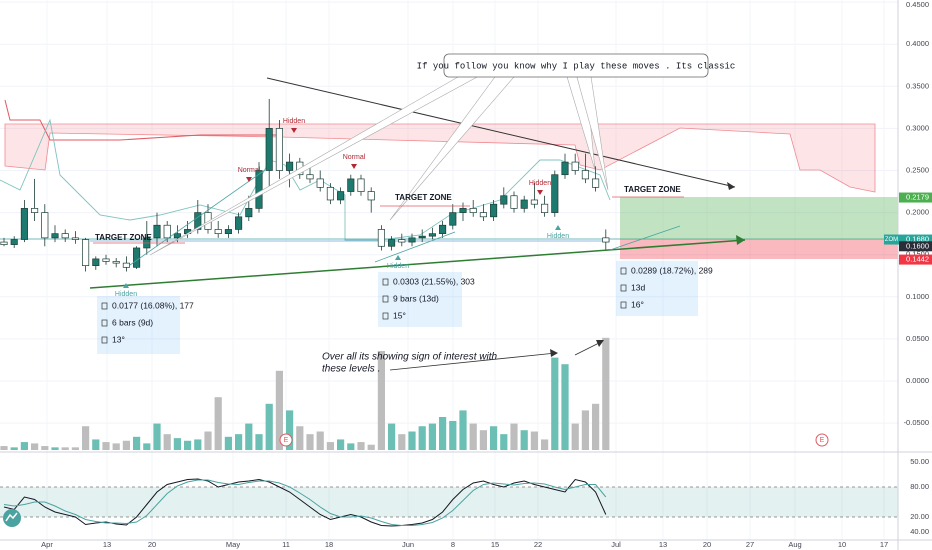 The image size is (932, 550). What do you see at coordinates (917, 127) in the screenshot?
I see `price-tick-label: 0.3000` at bounding box center [917, 127].